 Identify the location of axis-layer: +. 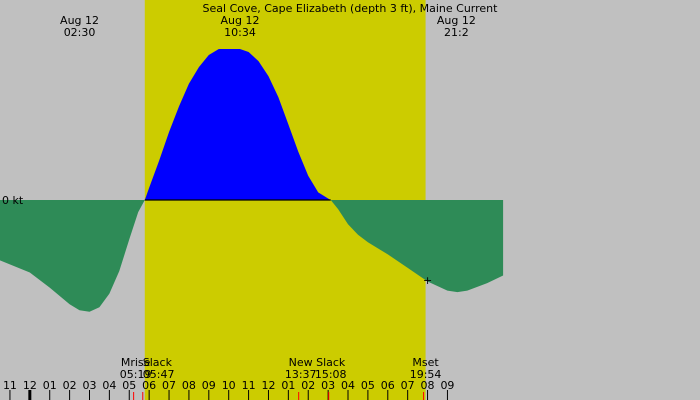
(288, 243).